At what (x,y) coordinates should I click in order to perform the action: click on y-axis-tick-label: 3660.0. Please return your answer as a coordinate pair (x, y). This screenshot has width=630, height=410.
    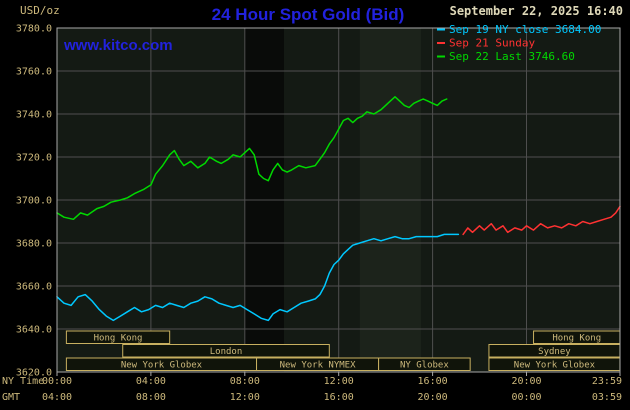
    Looking at the image, I should click on (34, 287).